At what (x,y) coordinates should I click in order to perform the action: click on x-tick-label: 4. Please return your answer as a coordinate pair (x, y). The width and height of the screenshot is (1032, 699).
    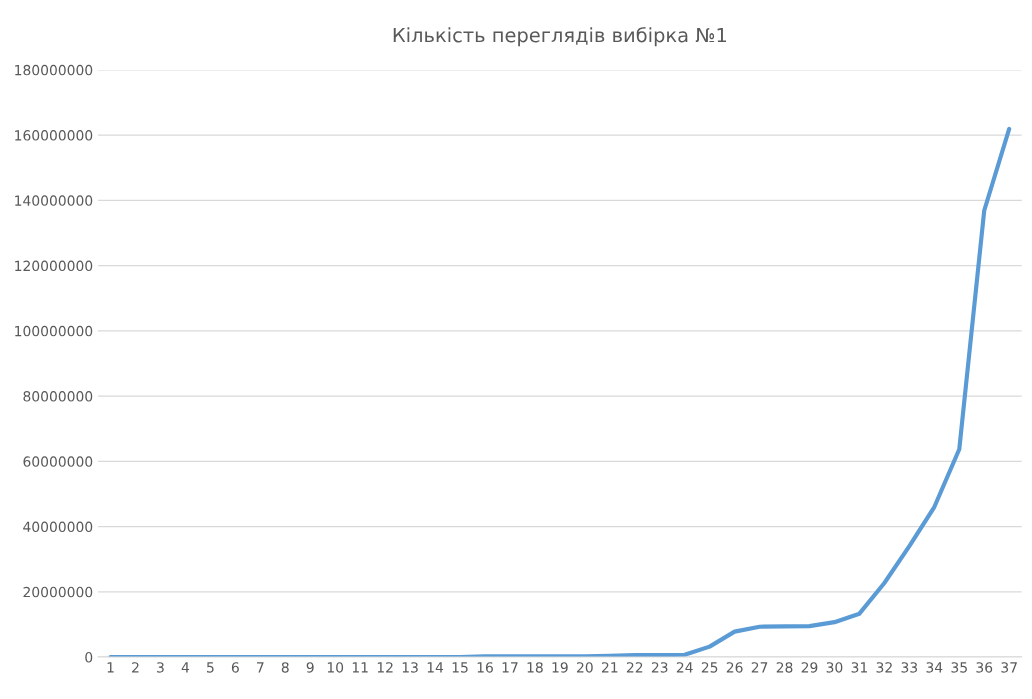
    Looking at the image, I should click on (185, 667).